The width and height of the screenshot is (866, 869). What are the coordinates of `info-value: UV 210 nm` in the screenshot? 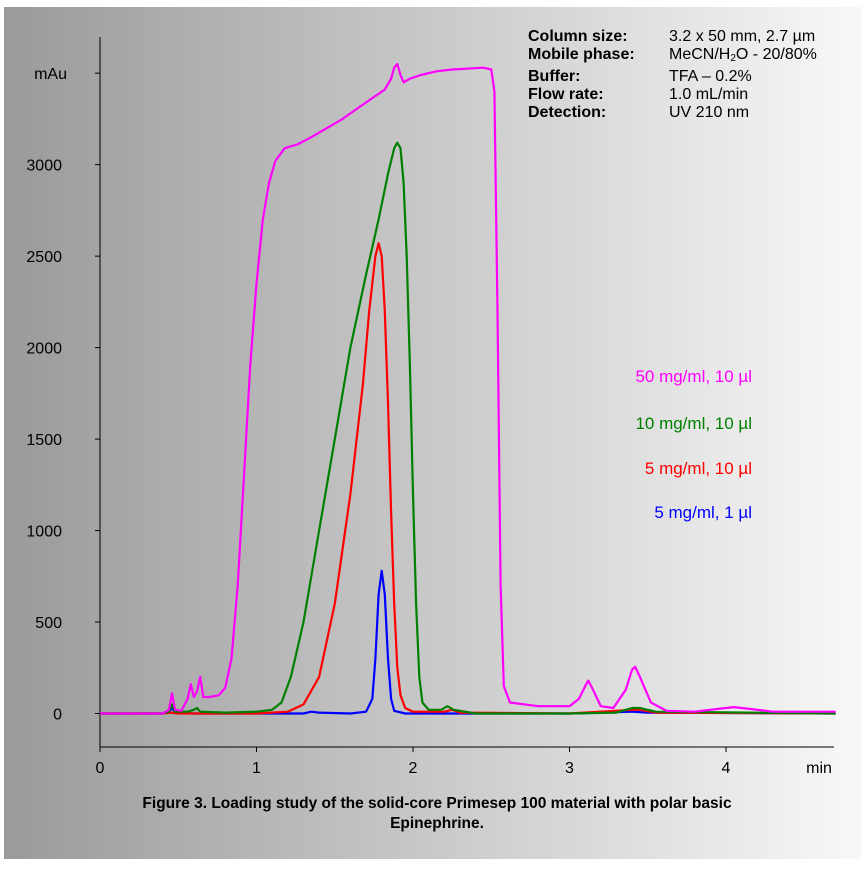 It's located at (709, 112).